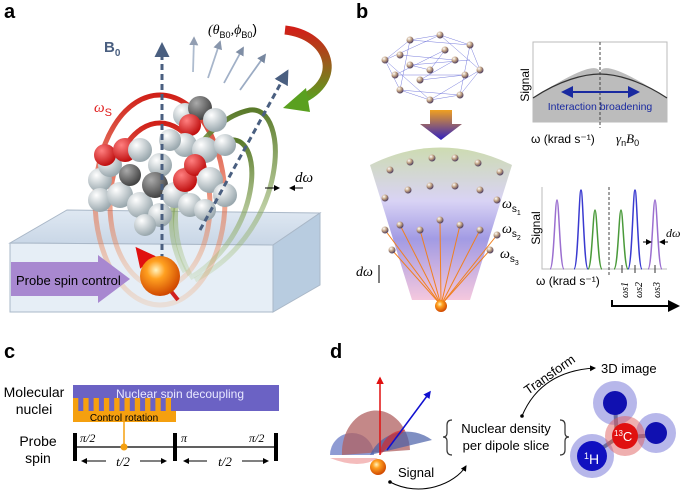 This screenshot has height=492, width=685. Describe the element at coordinates (639, 290) in the screenshot. I see `peak-label-2: ωs2` at that location.